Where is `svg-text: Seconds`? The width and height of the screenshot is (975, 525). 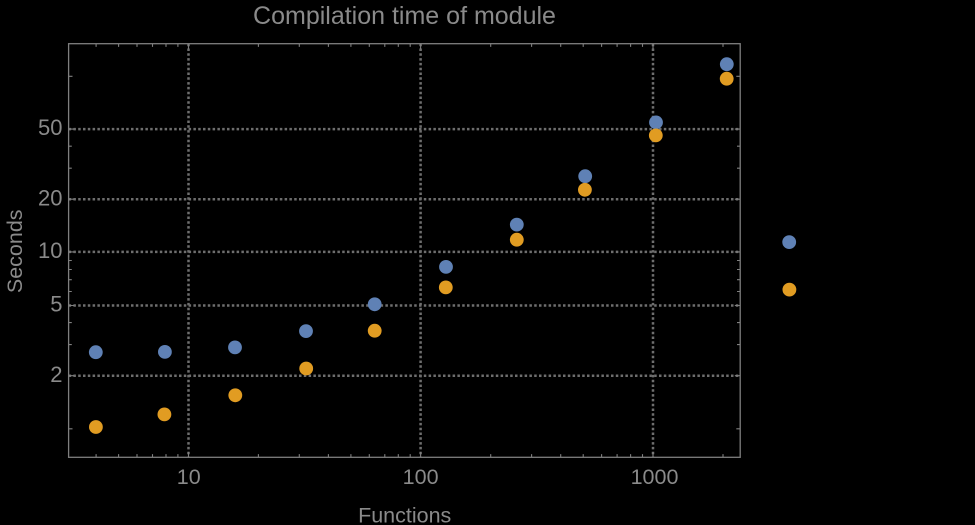
svg-text: Seconds is located at coordinates (15, 251).